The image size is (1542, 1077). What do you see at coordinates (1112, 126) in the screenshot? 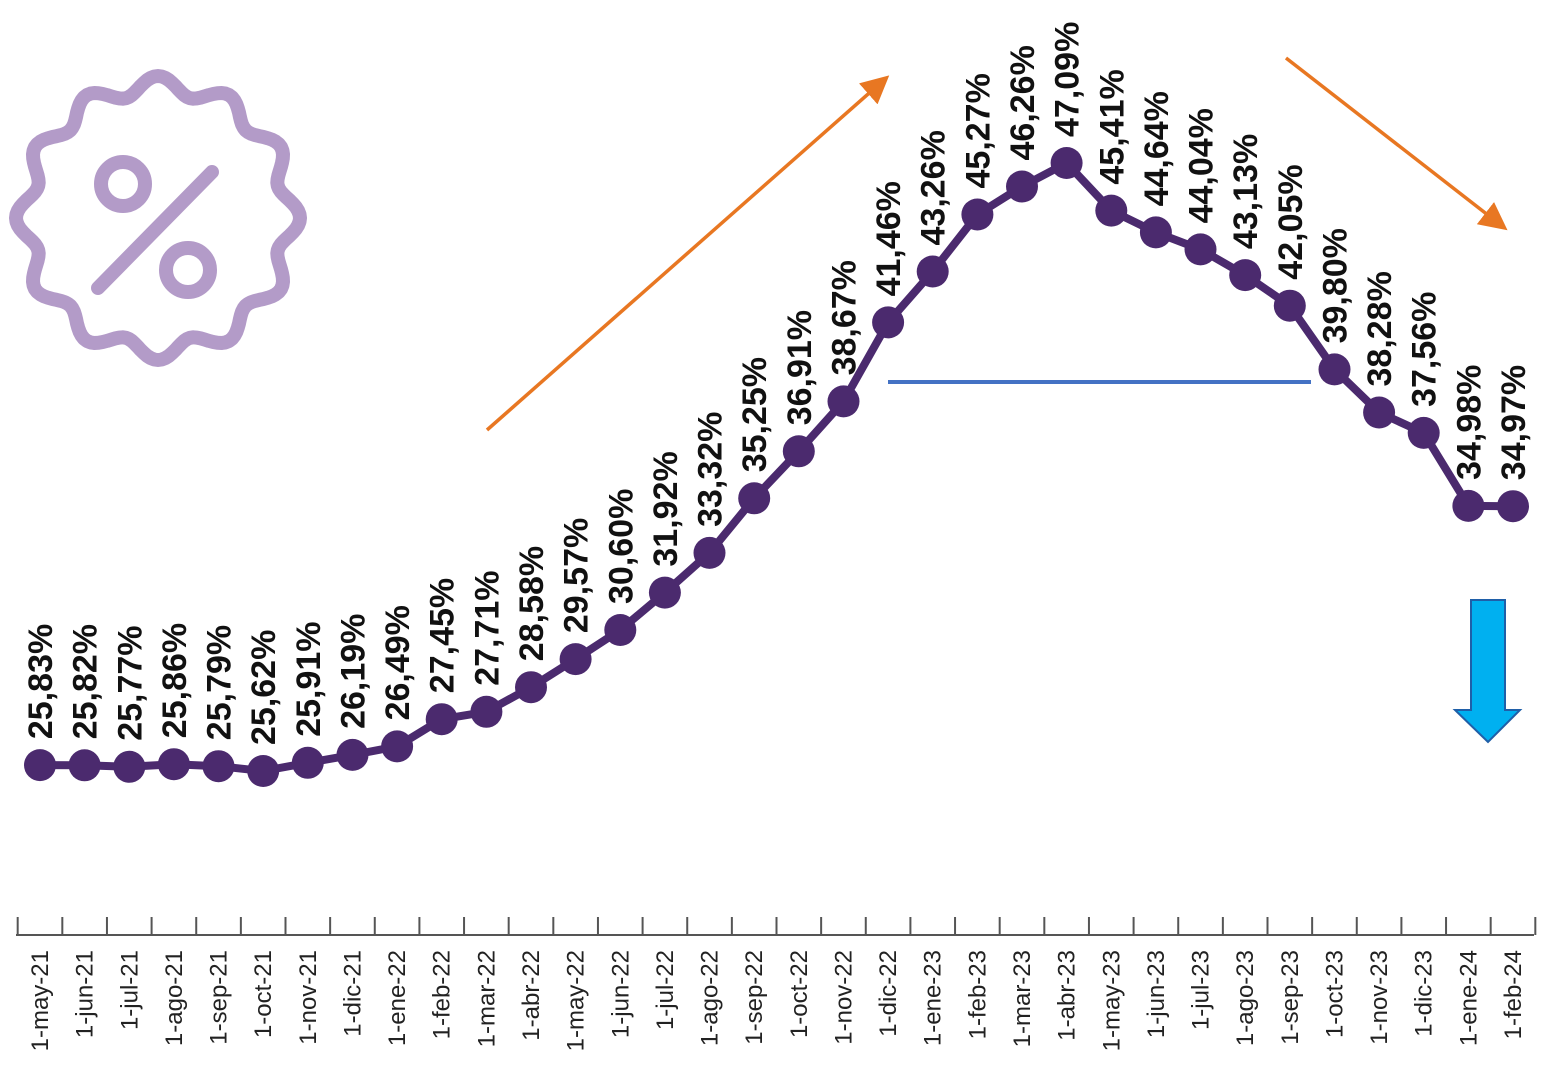
I see `data-label: 45,41%` at bounding box center [1112, 126].